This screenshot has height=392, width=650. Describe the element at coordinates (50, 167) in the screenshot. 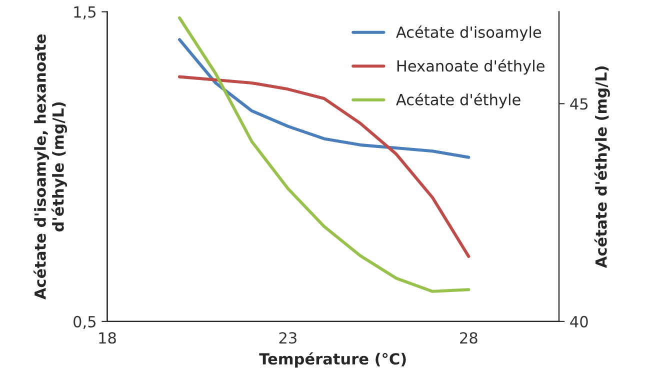

I see `y-axis-title: Acétate d'isoamyle, hexanoate d'éthyle (mg/L)` at that location.